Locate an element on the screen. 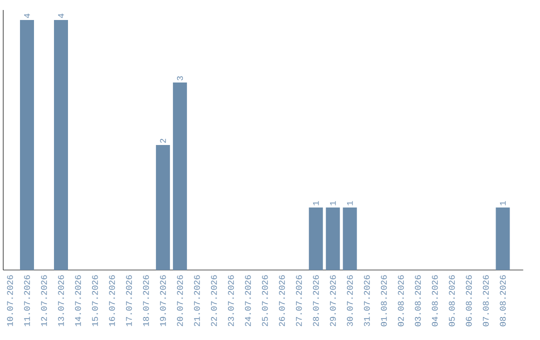  x-tick-label: 26.07.2026 is located at coordinates (281, 300).